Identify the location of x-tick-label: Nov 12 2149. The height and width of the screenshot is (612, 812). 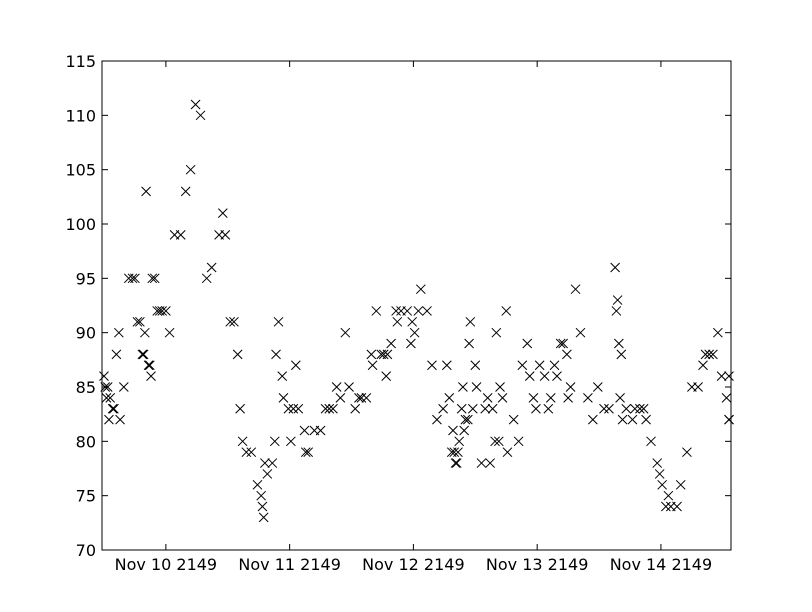
(413, 564).